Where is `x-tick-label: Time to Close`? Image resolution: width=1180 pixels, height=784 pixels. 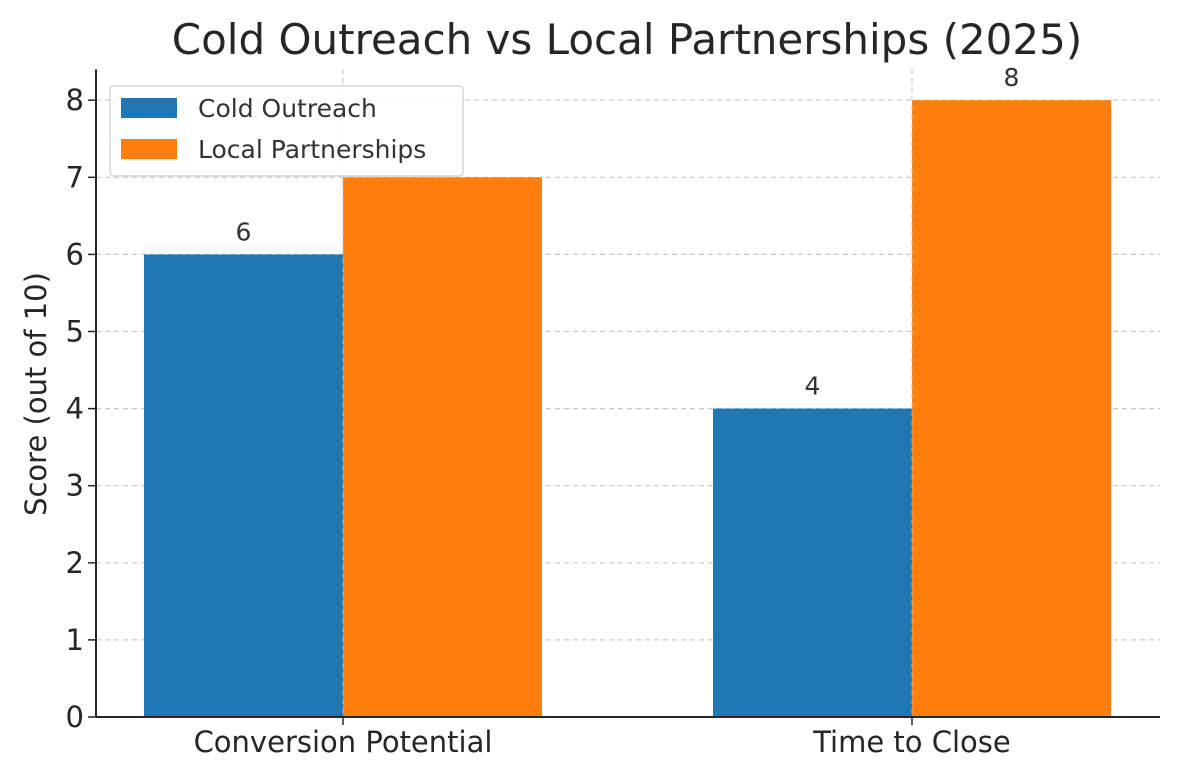 x-tick-label: Time to Close is located at coordinates (911, 742).